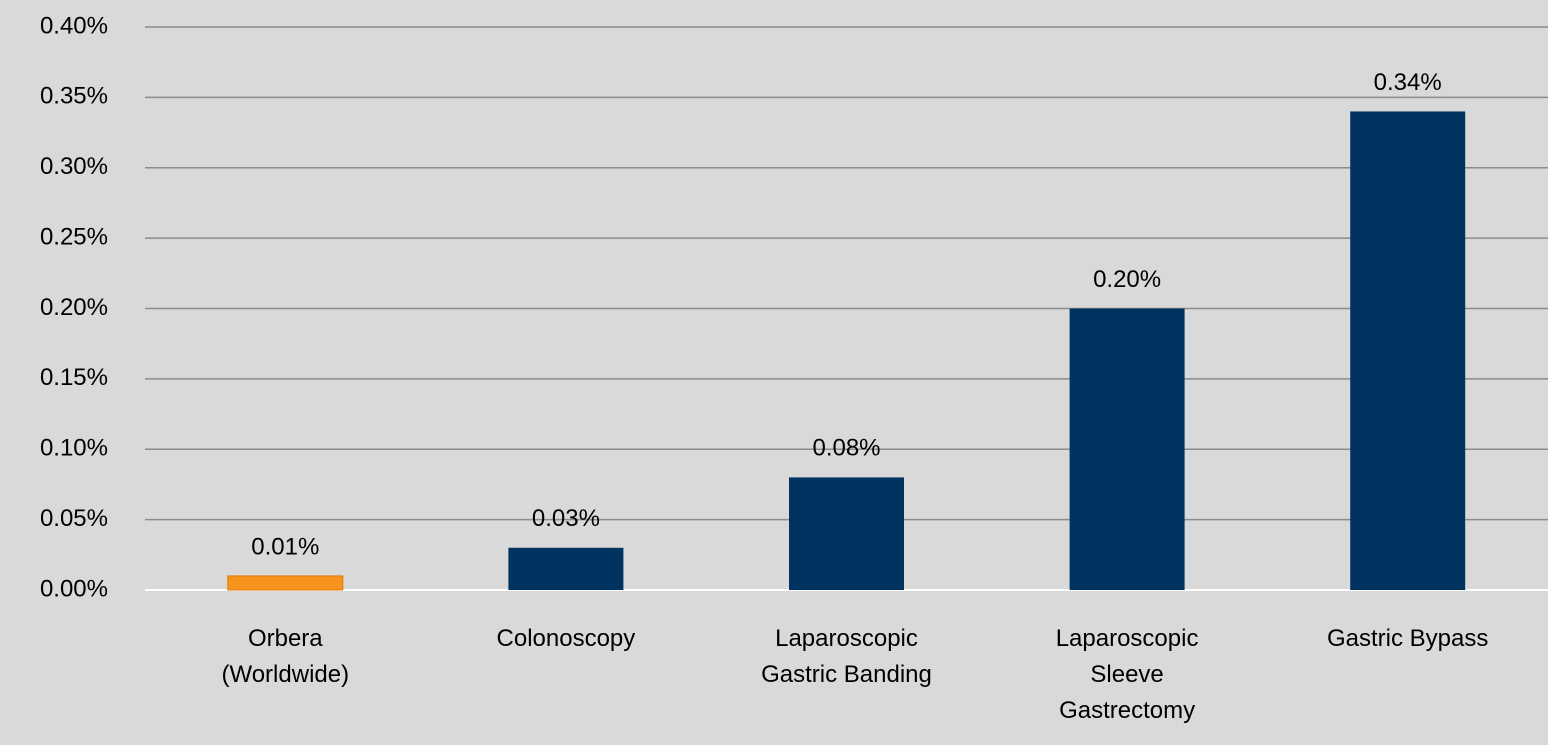 Image resolution: width=1548 pixels, height=745 pixels. Describe the element at coordinates (285, 546) in the screenshot. I see `value-label: 0.01%` at that location.